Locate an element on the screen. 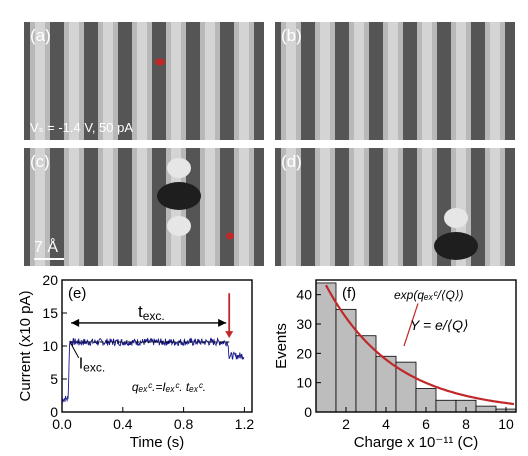  x-tick-label-e: 0.0 is located at coordinates (62, 424).